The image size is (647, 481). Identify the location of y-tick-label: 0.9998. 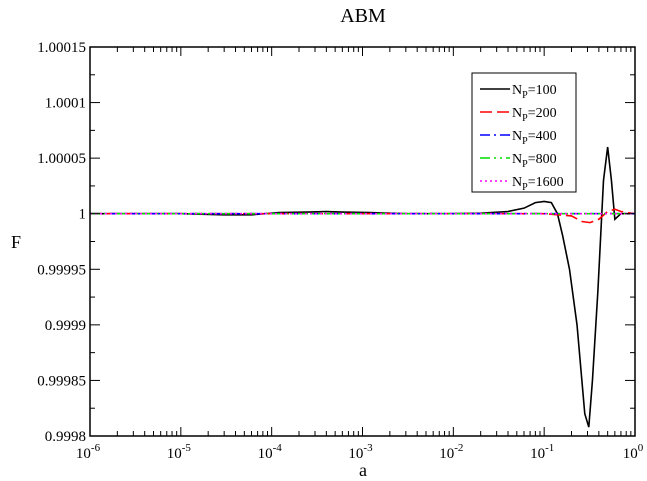
(65, 437).